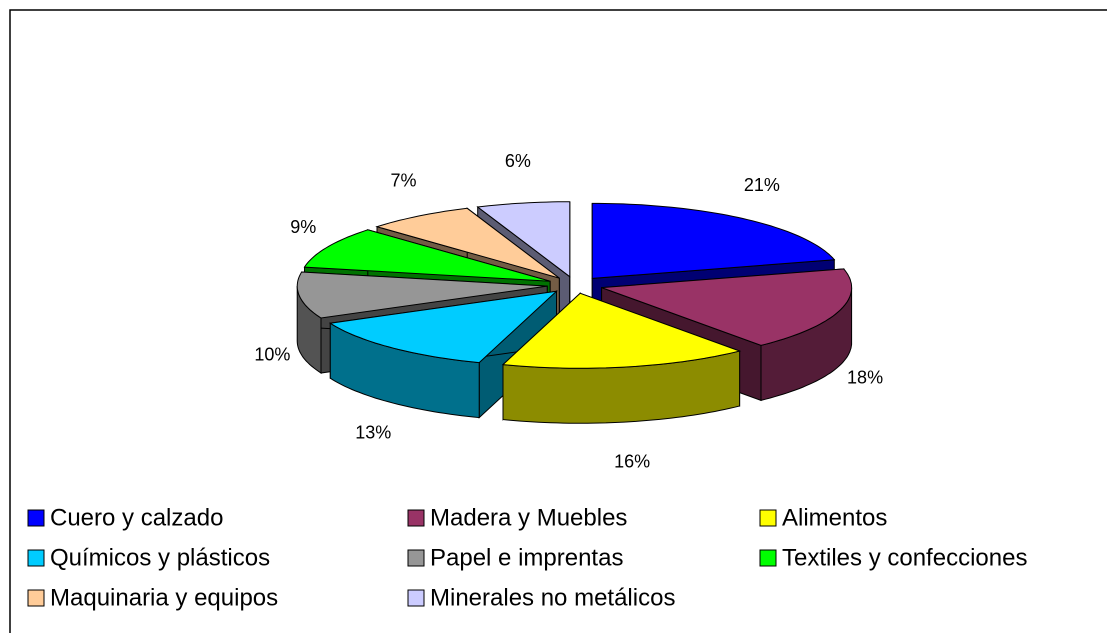 The height and width of the screenshot is (633, 1107). Describe the element at coordinates (164, 597) in the screenshot. I see `legend-label: Maquinaria y equipos` at that location.